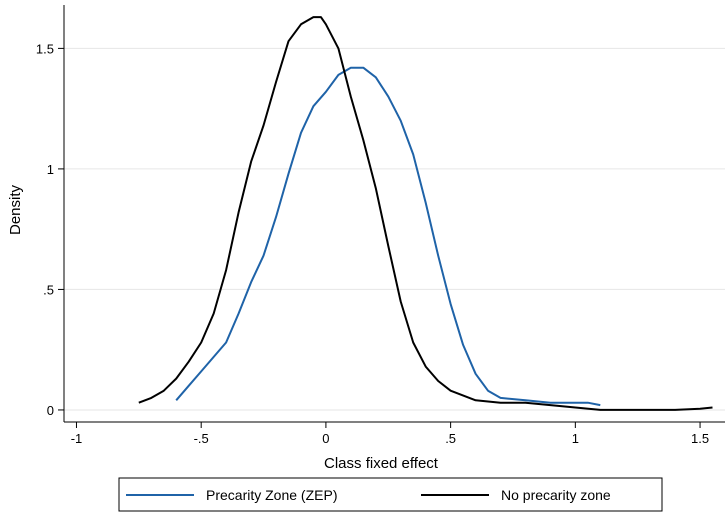 This screenshot has height=515, width=725. Describe the element at coordinates (50, 169) in the screenshot. I see `y-tick-label: 1` at that location.